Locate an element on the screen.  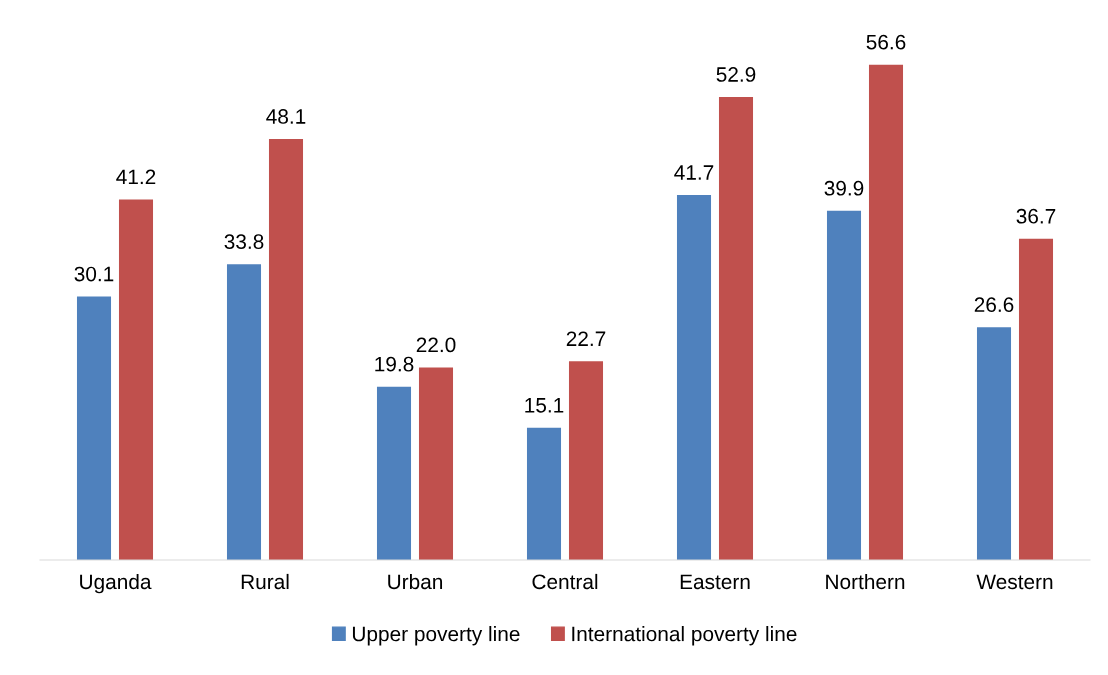
legend-label: International poverty line is located at coordinates (684, 636).